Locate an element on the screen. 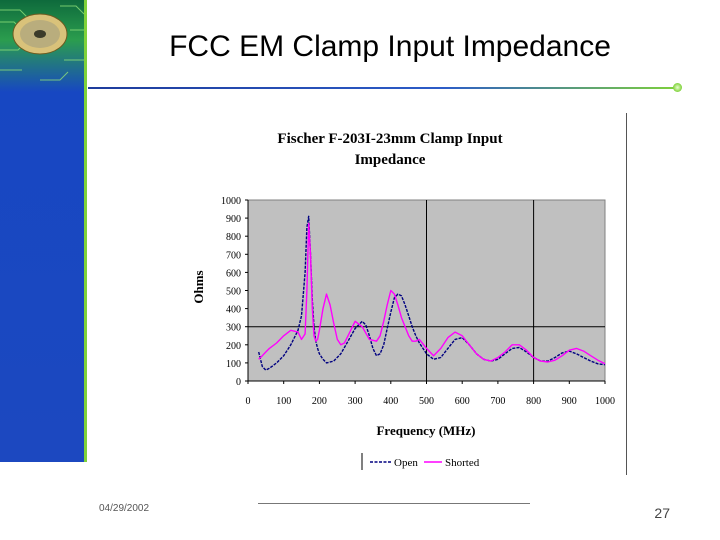 Image resolution: width=720 pixels, height=540 pixels. x-tick-label: 500 is located at coordinates (426, 401).